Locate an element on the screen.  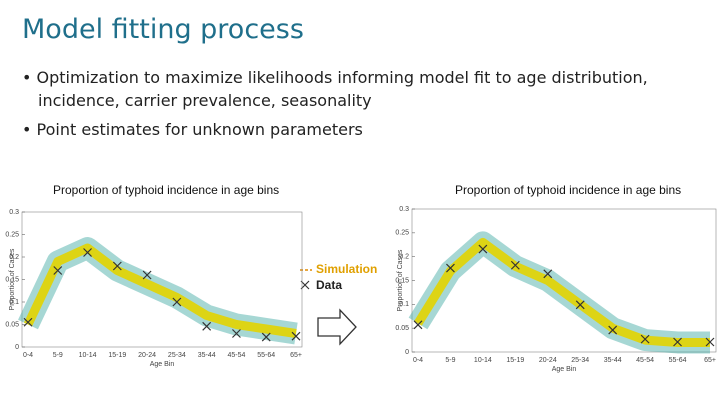
bullet: • Point estimates for unknown parameters is located at coordinates (192, 129).